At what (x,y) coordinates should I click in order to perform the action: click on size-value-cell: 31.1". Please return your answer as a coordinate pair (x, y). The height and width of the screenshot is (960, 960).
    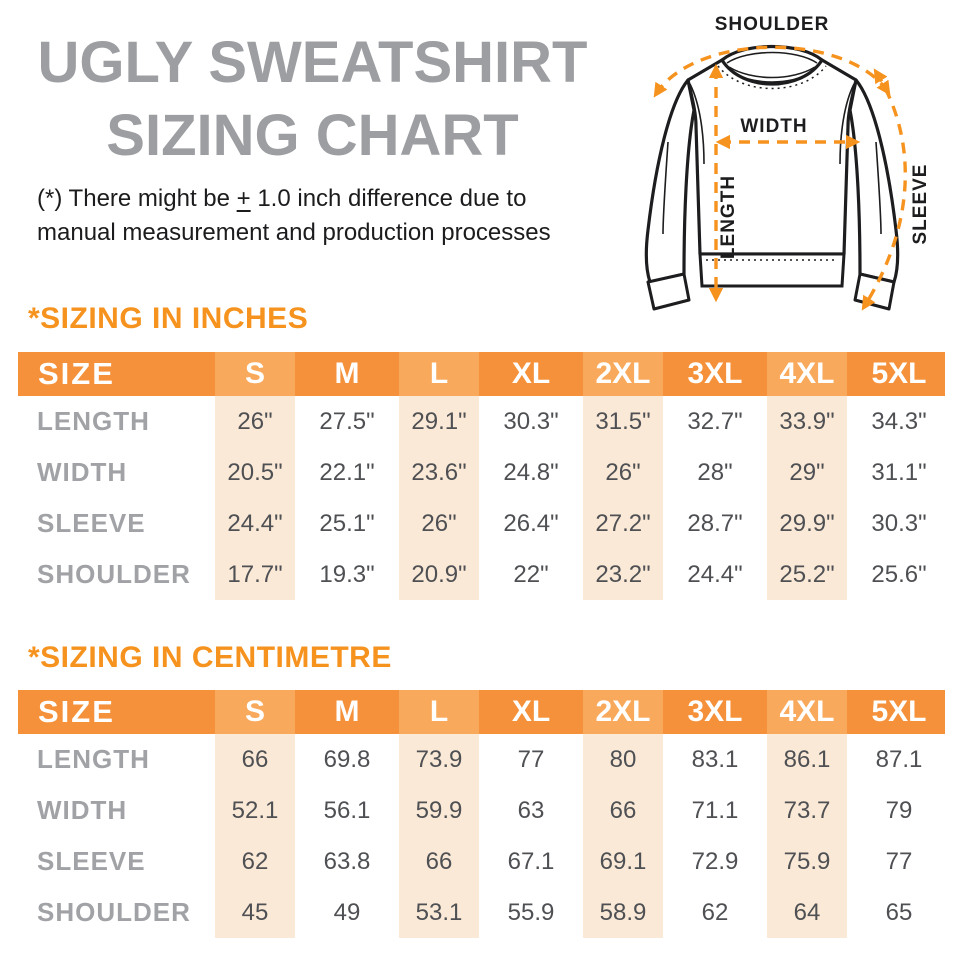
    Looking at the image, I should click on (899, 472).